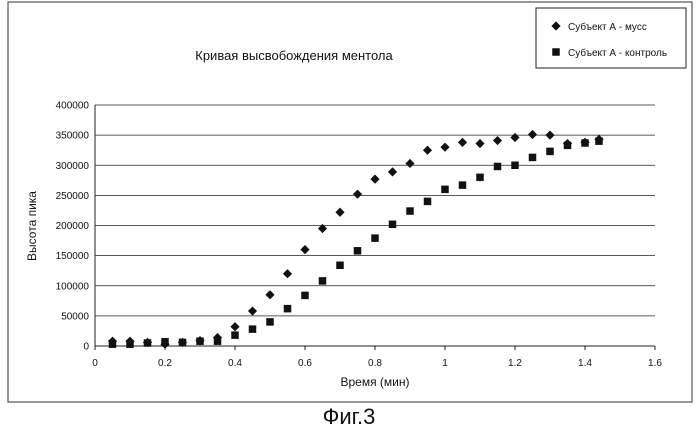 This screenshot has height=434, width=698. What do you see at coordinates (235, 363) in the screenshot?
I see `x-tick-label: 0.4` at bounding box center [235, 363].